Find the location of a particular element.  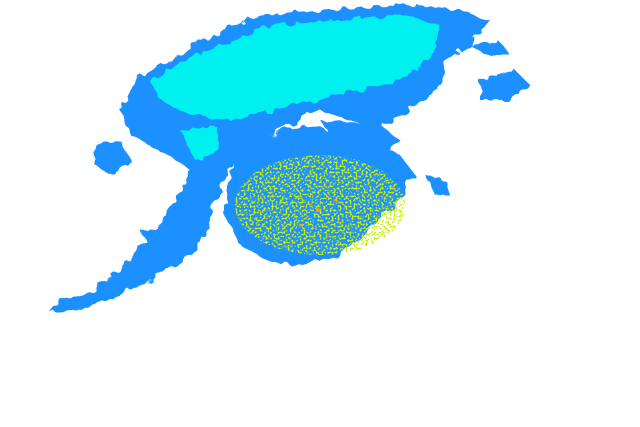

heavy-echo-speckle is located at coordinates (320, 205).